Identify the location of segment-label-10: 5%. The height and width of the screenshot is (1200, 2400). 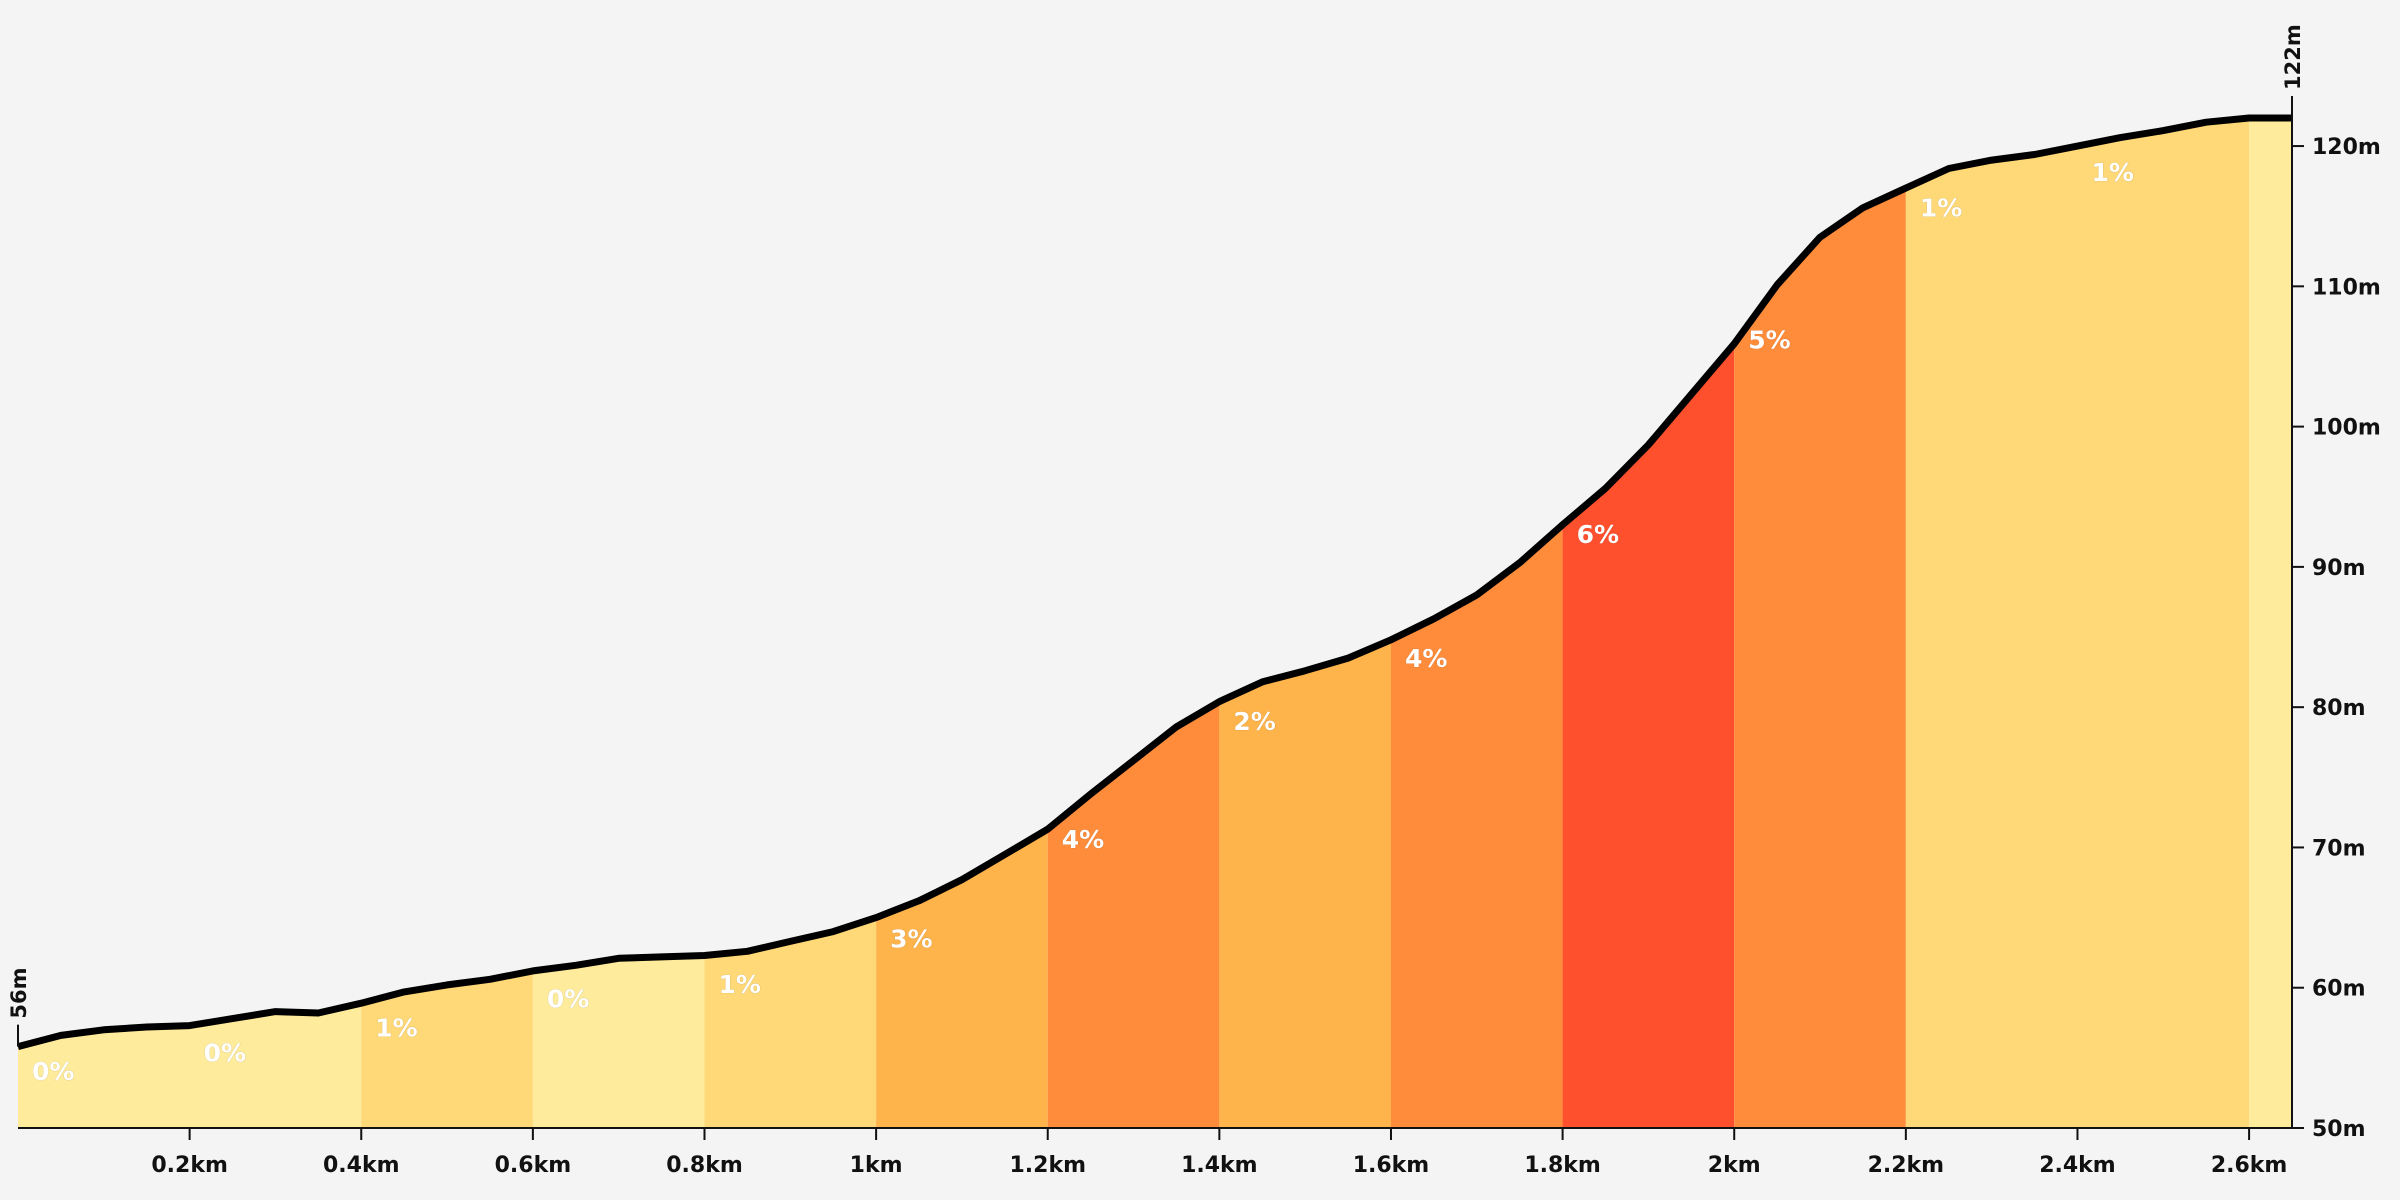
(1769, 339).